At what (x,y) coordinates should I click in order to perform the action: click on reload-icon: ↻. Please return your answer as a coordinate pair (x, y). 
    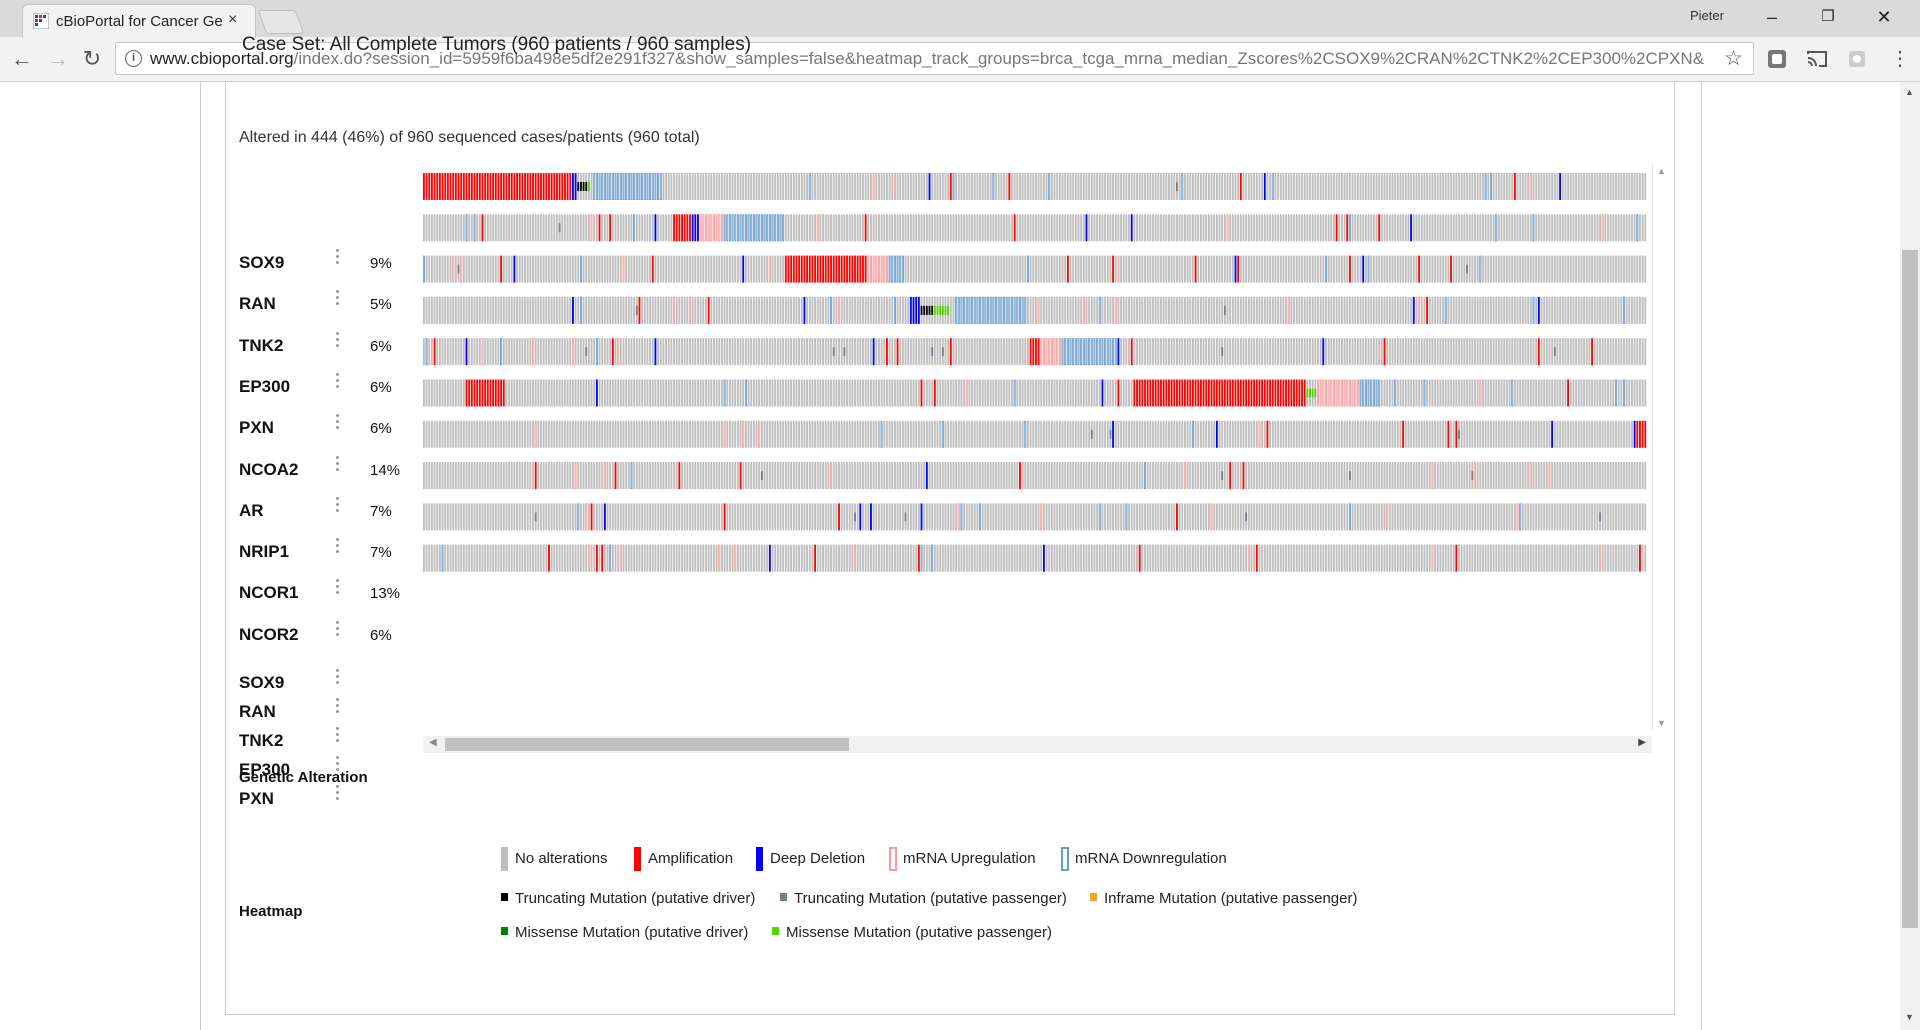
    Looking at the image, I should click on (92, 58).